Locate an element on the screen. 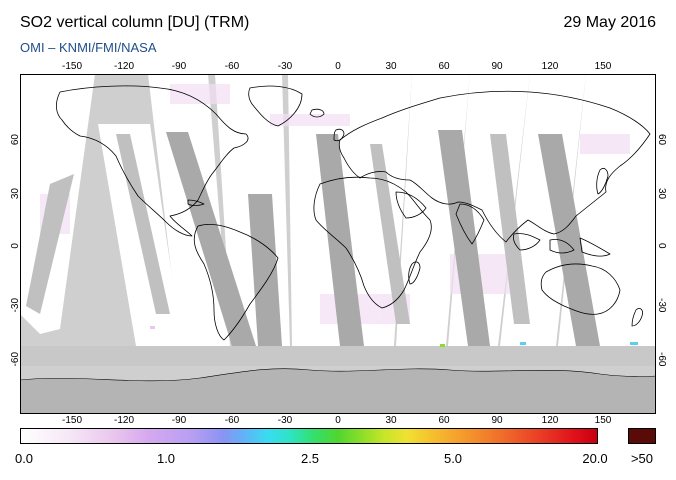 Image resolution: width=676 pixels, height=480 pixels. antarctica is located at coordinates (338, 391).